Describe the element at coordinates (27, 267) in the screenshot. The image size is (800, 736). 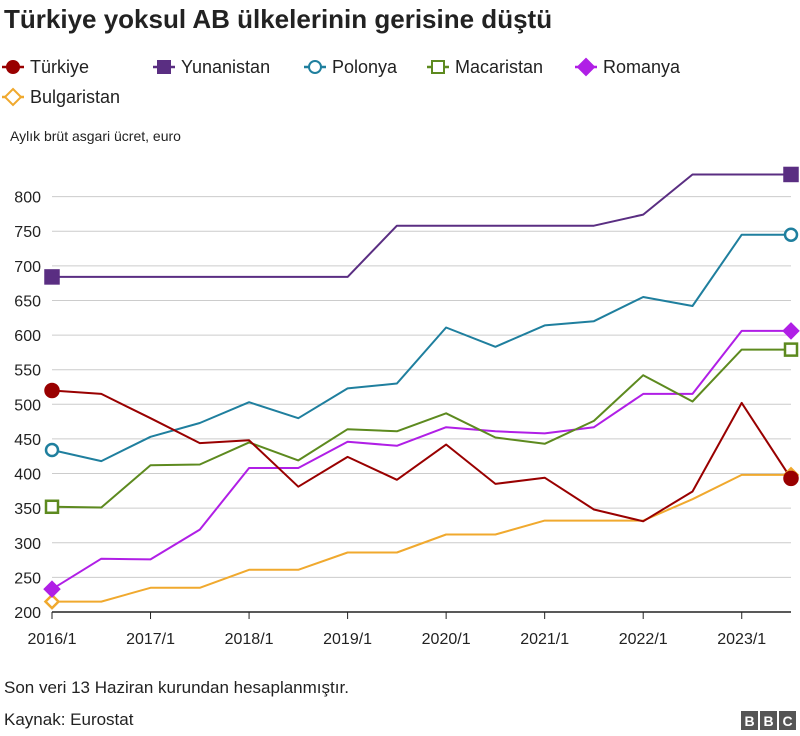
I see `y-tick-label: 700` at that location.